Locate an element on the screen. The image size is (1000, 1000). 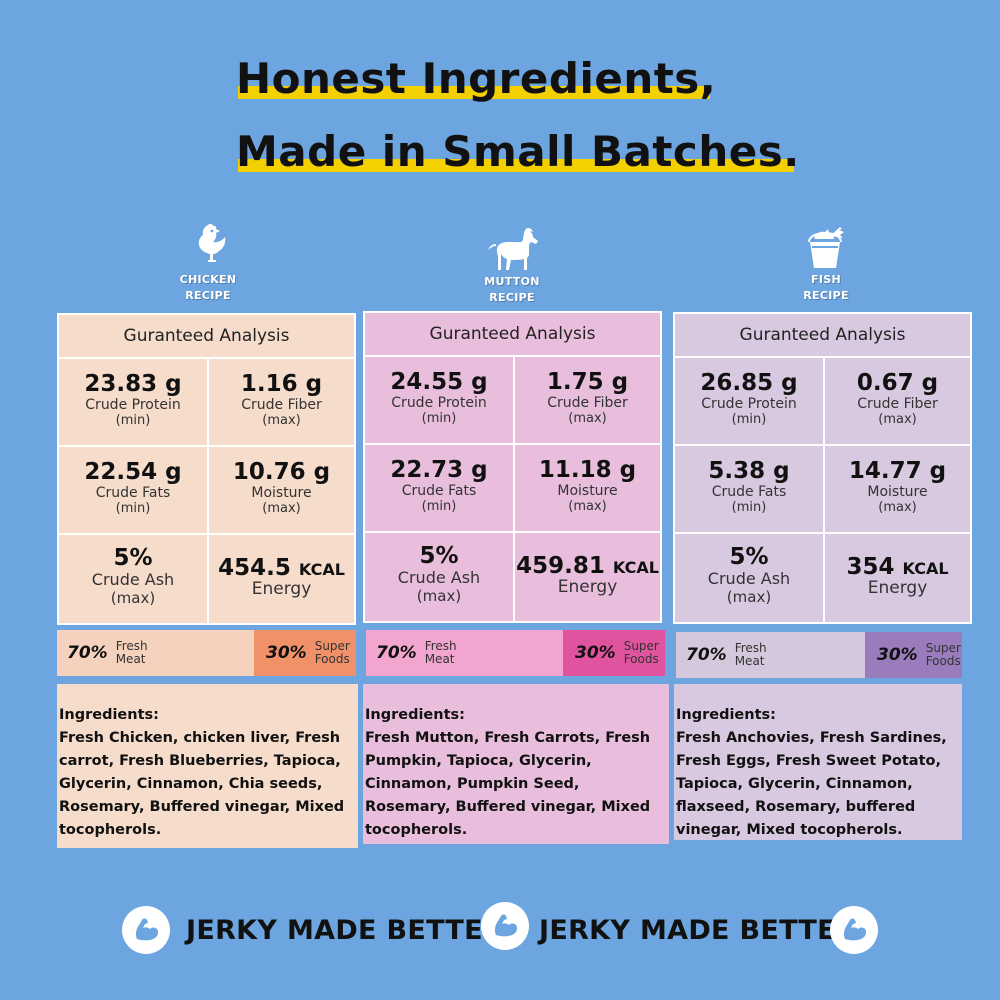
protein-cell: 23.83 g Crude Protein (min) is located at coordinates (134, 403).